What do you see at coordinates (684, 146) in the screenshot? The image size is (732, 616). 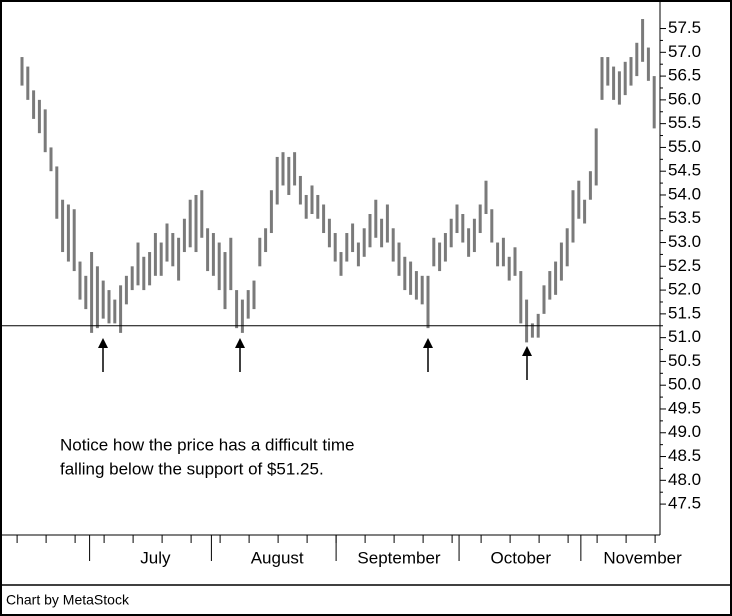 I see `y-tick-label: 55.0` at bounding box center [684, 146].